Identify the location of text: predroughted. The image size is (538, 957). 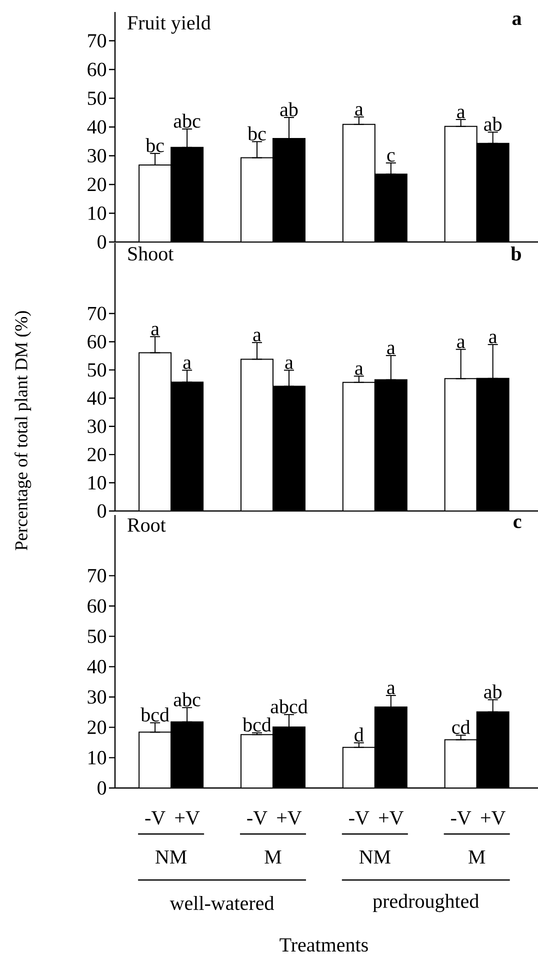
(425, 903).